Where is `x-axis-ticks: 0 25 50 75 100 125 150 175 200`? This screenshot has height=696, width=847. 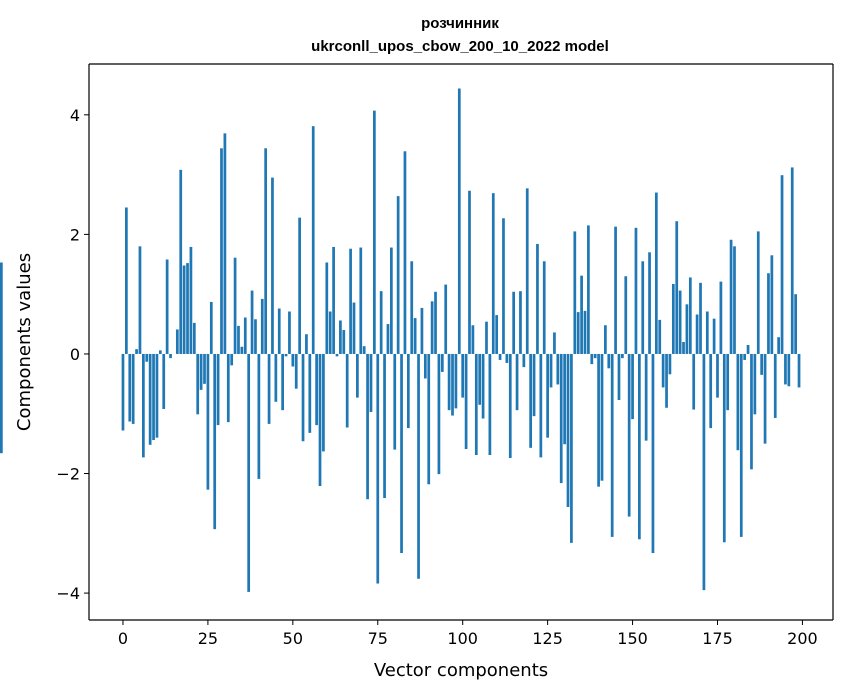
x-axis-ticks: 0 25 50 75 100 125 150 175 200 is located at coordinates (468, 634).